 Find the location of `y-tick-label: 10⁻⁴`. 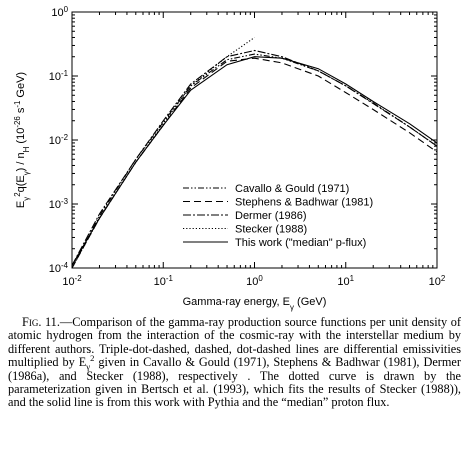

y-tick-label: 10⁻⁴ is located at coordinates (59, 268).